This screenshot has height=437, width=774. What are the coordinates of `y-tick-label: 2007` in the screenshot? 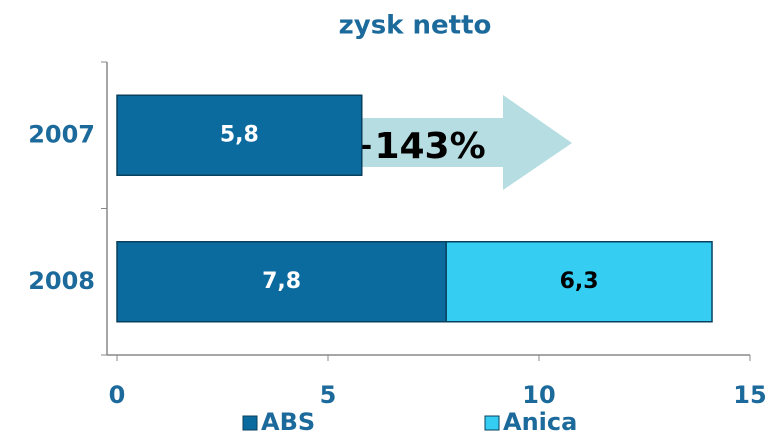 It's located at (61, 134).